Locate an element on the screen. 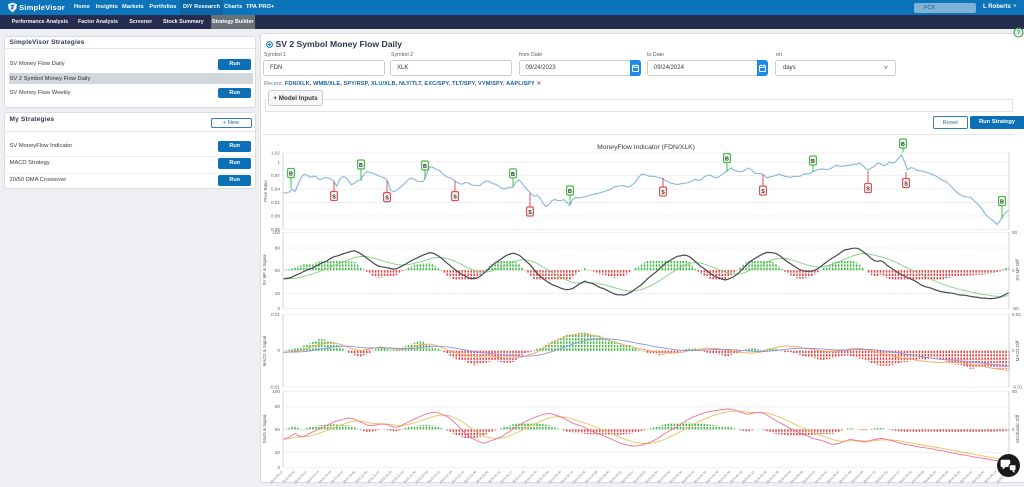 Image resolution: width=1024 pixels, height=487 pixels. svg-text: Stochastic Diff is located at coordinates (1017, 428).